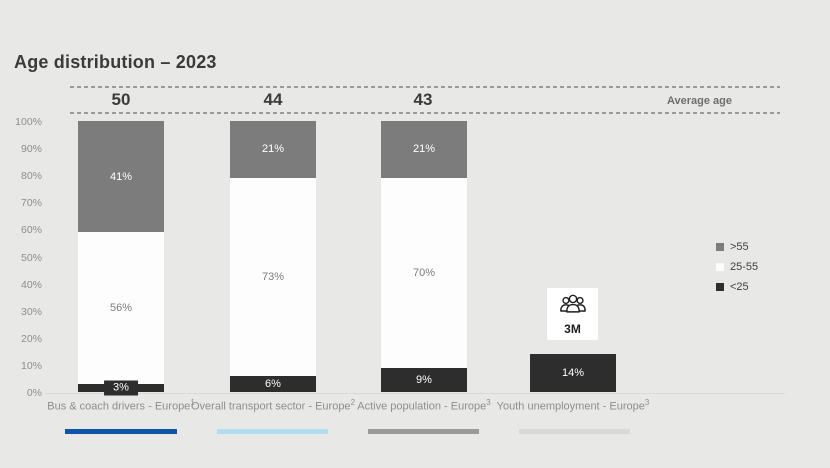  I want to click on category-label-youth-unemployment: Youth unemployment - Europe3, so click(573, 405).